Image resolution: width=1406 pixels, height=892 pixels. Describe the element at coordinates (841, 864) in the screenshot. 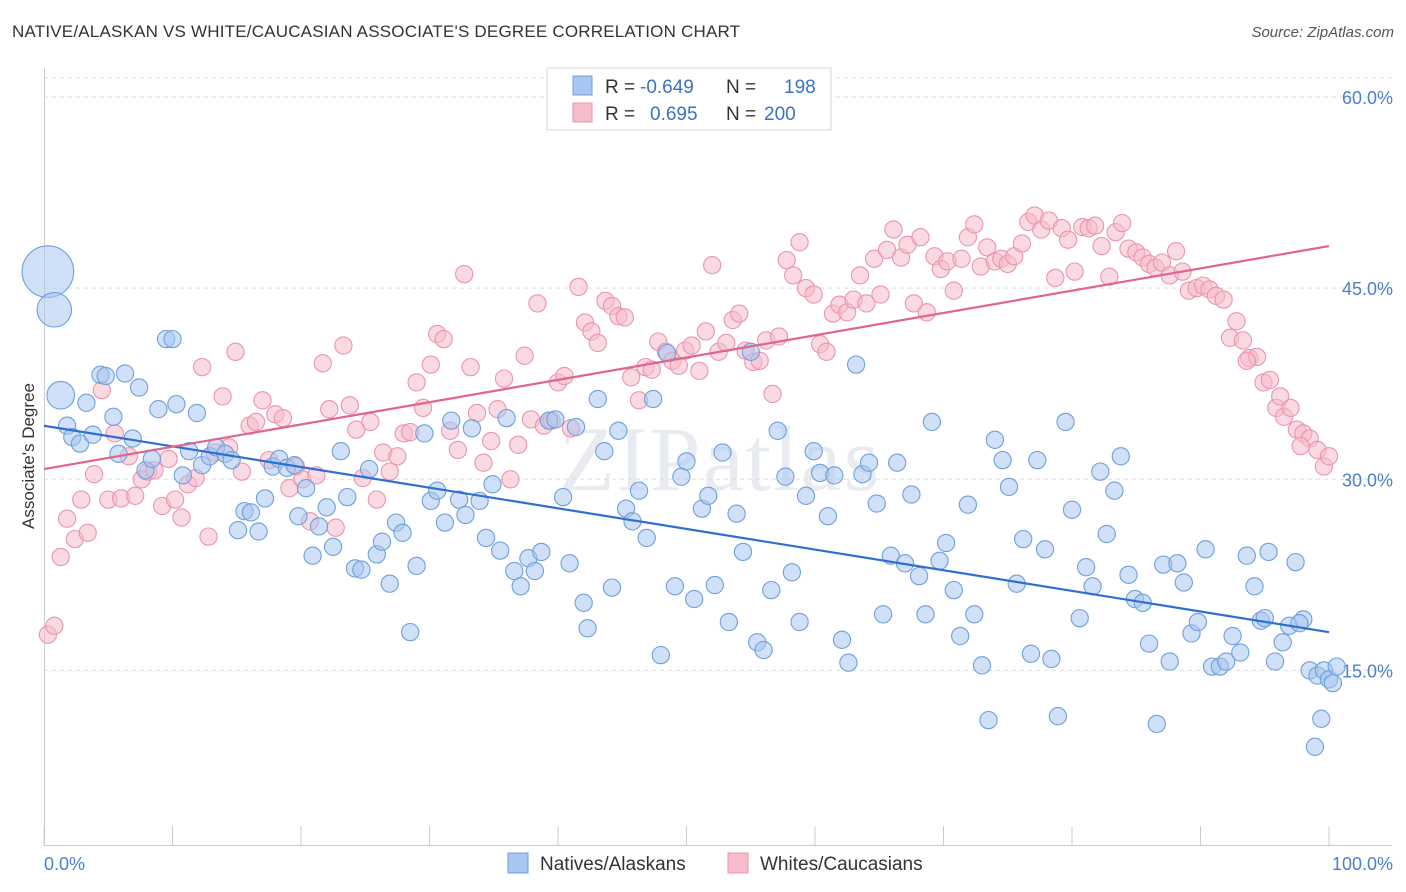

I see `legend-pink-label: Whites/Caucasians` at that location.